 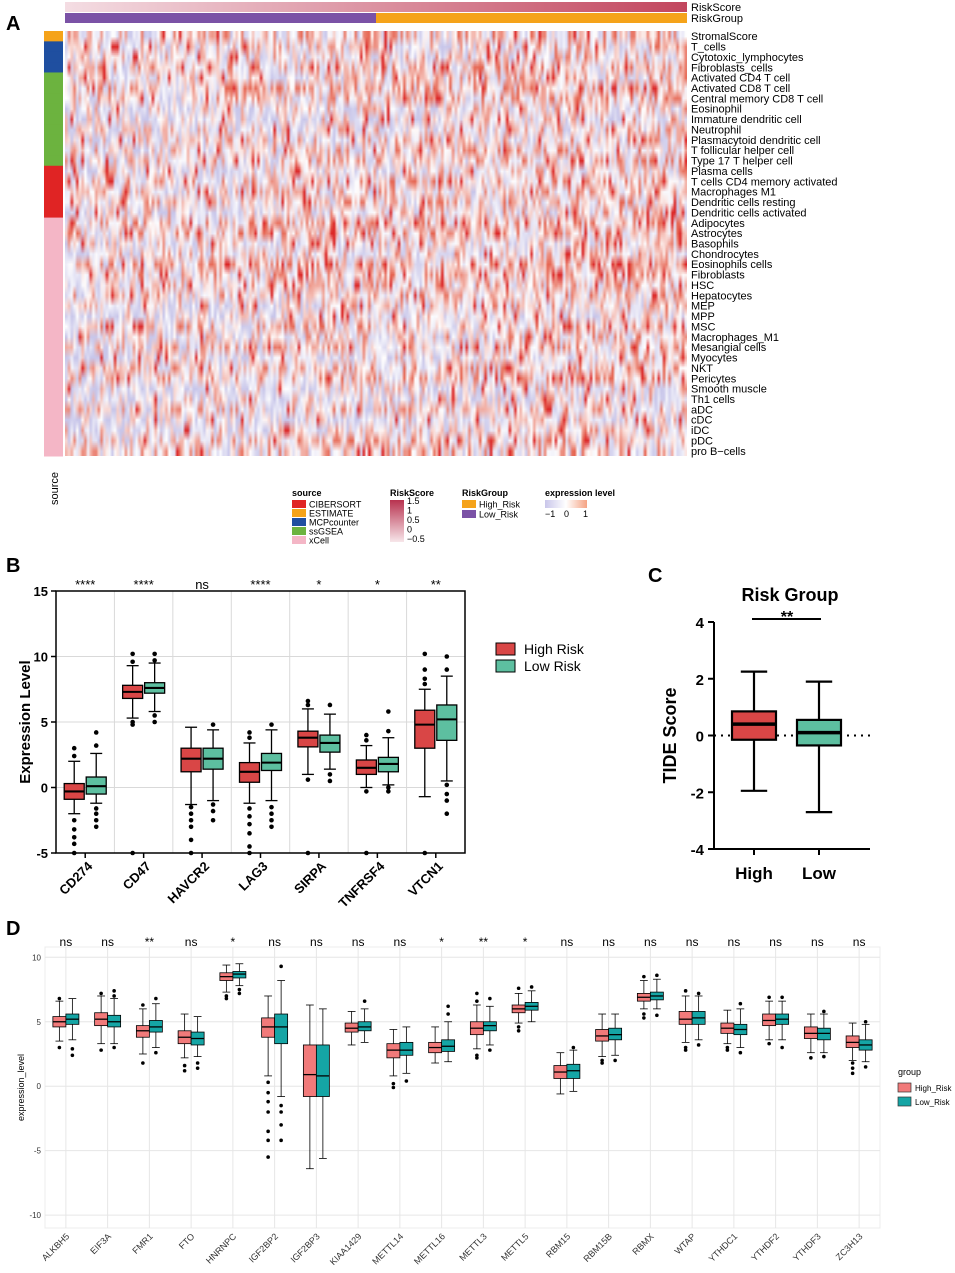 I want to click on x-tick-label: HNRNPC, so click(x=221, y=1248).